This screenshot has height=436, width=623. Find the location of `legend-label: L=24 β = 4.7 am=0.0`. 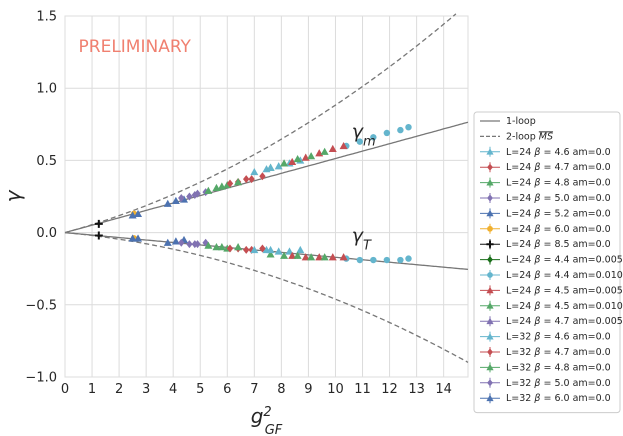

legend-label: L=24 β = 4.7 am=0.0 is located at coordinates (558, 167).